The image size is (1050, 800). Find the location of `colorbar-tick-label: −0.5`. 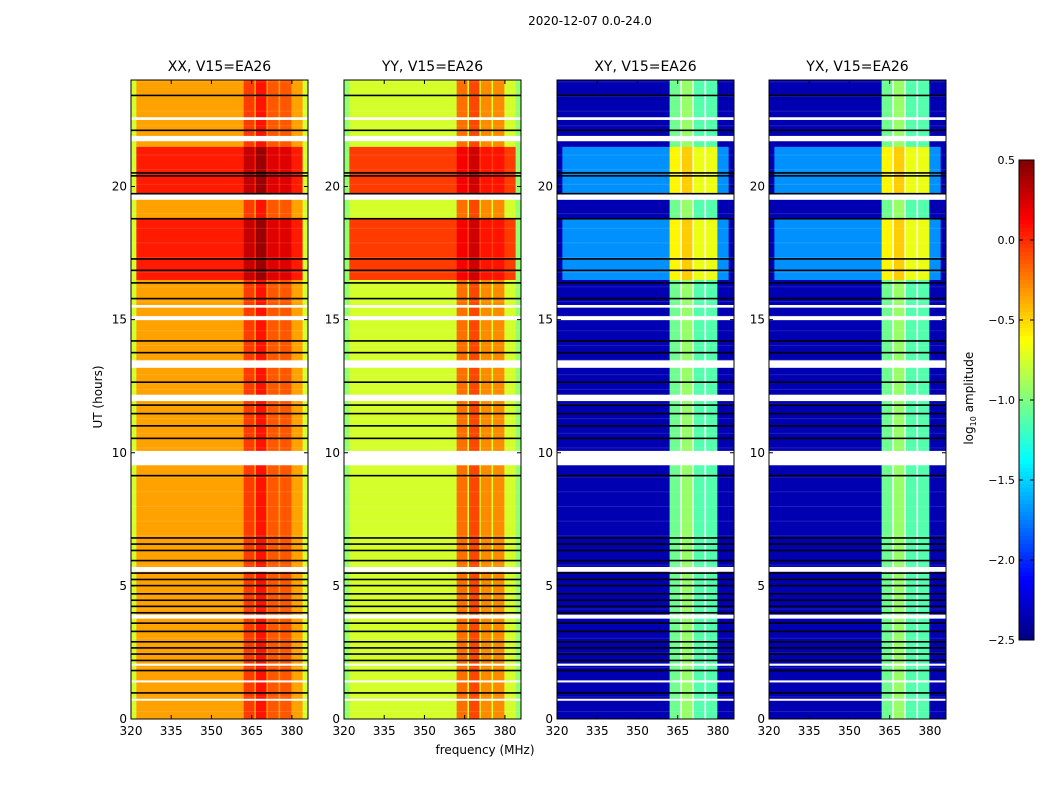

colorbar-tick-label: −0.5 is located at coordinates (1001, 320).